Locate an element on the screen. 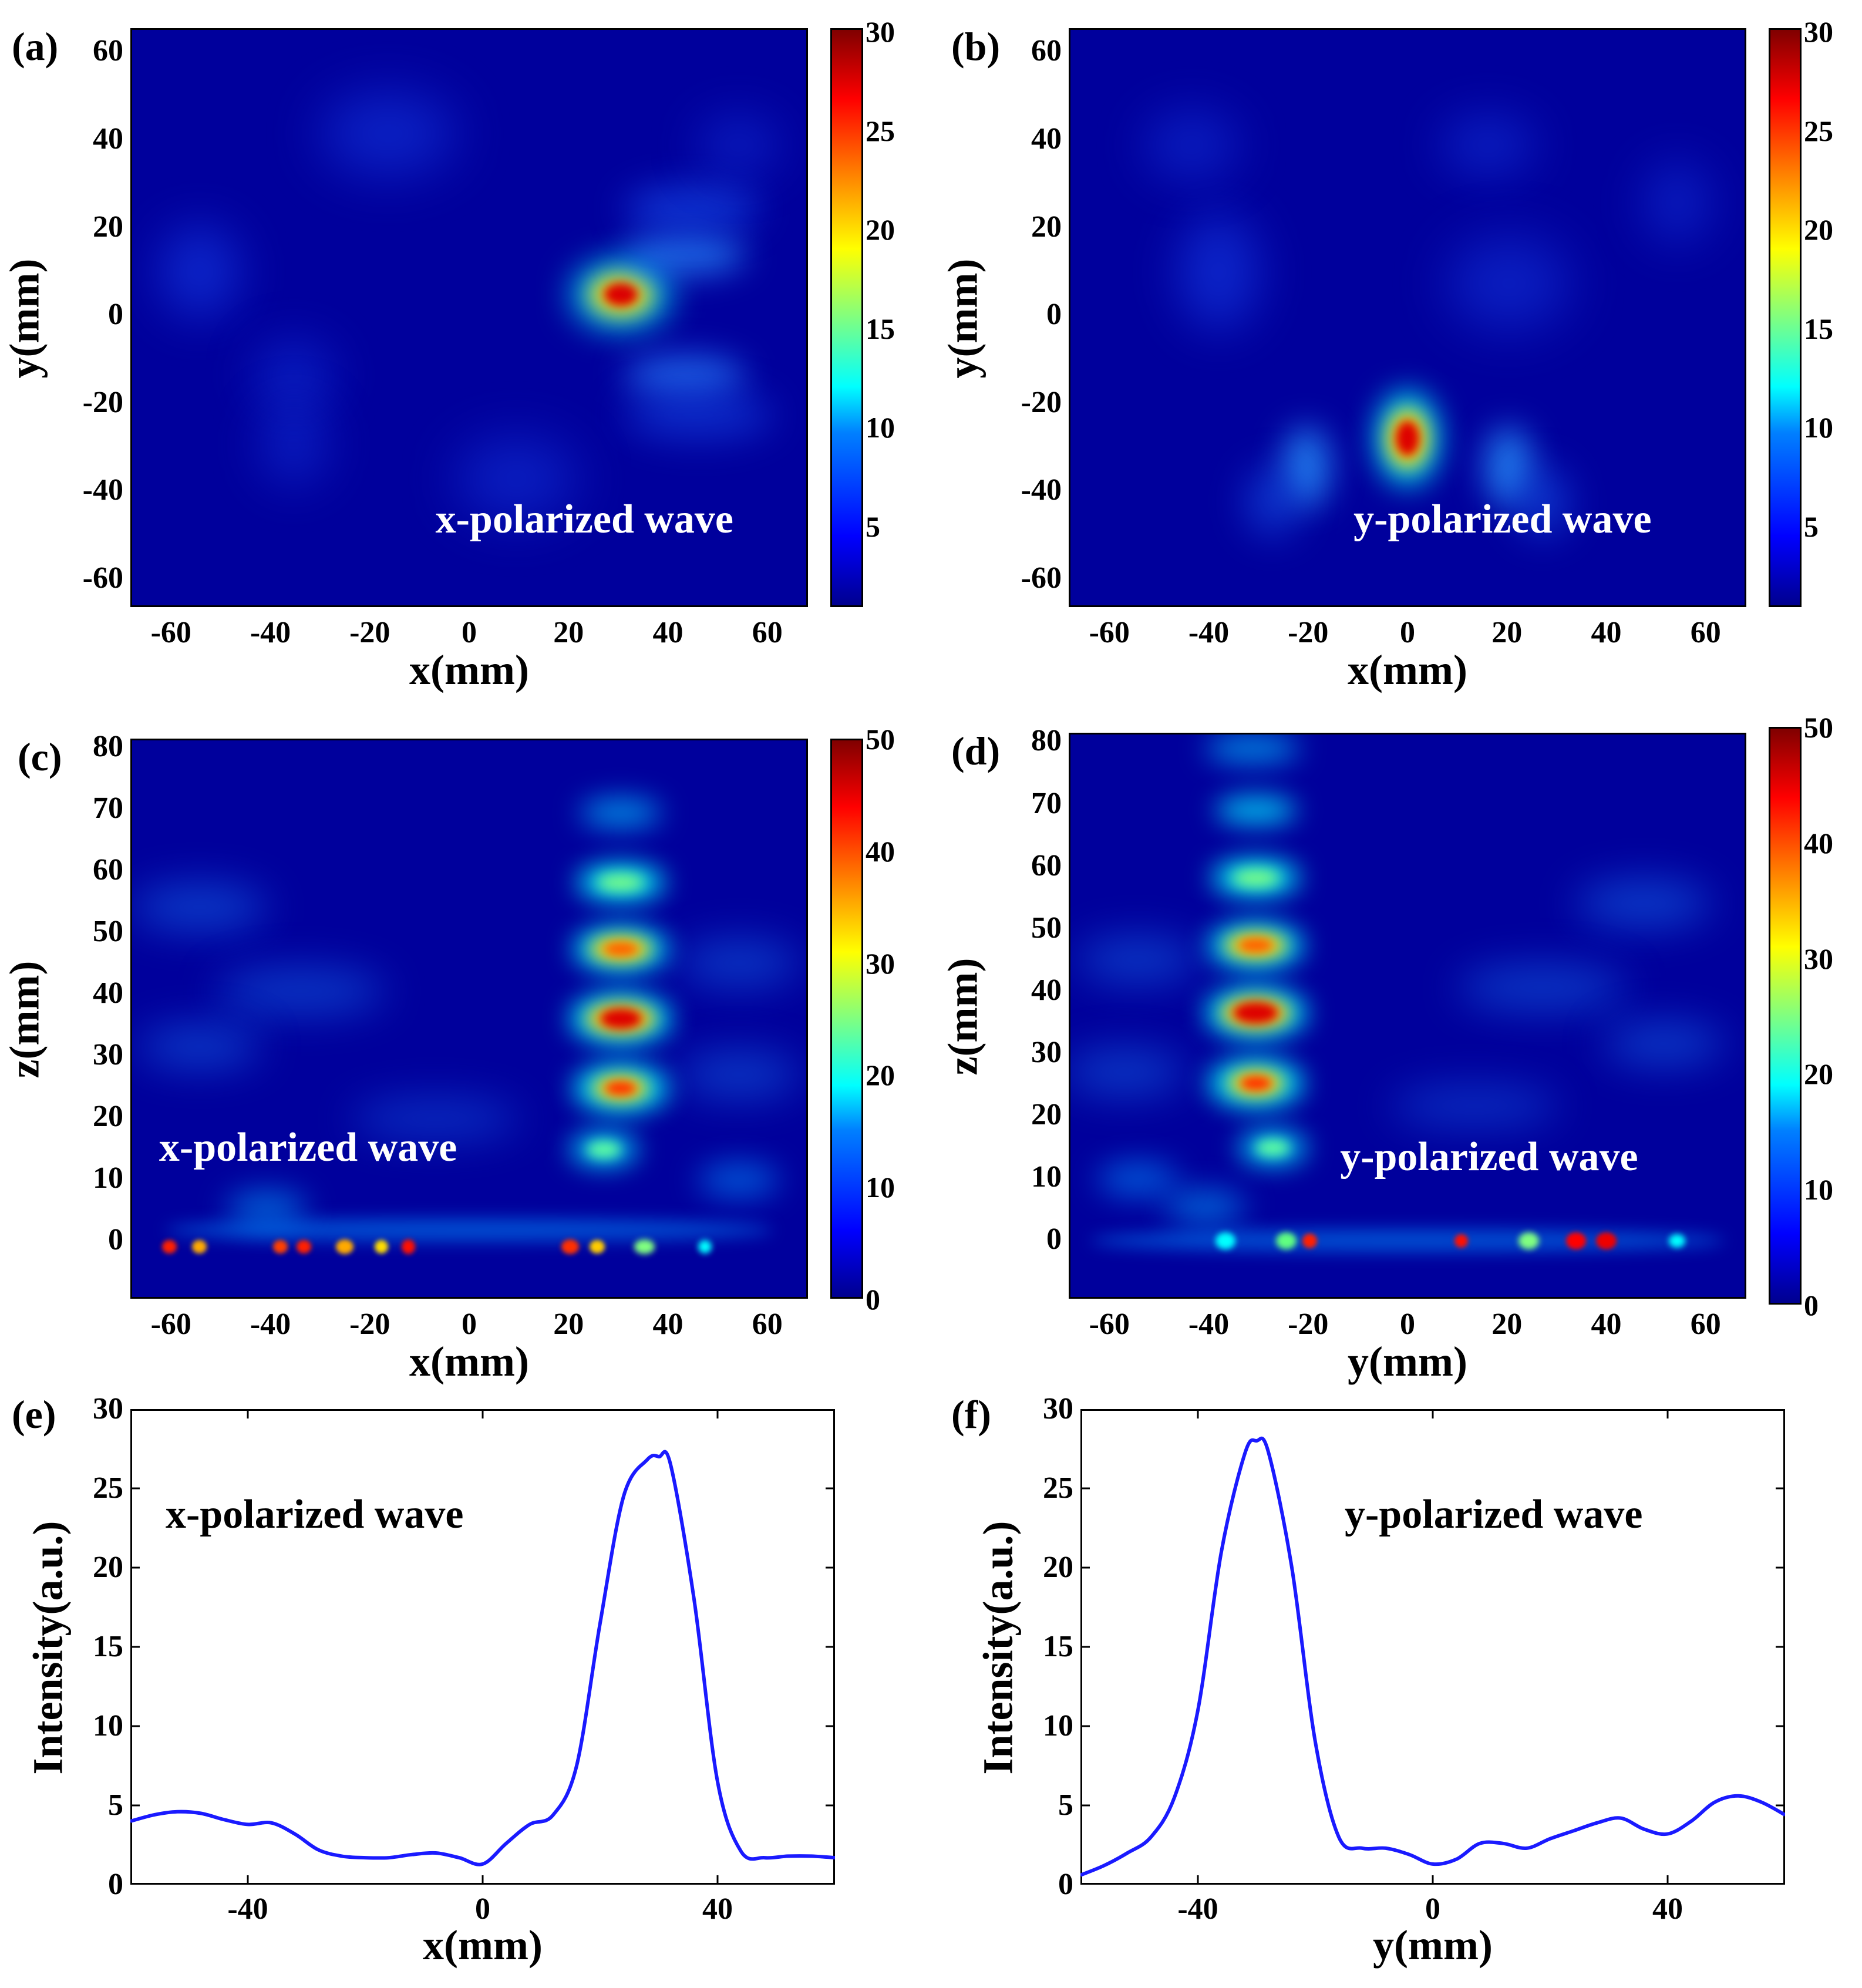 Image resolution: width=1862 pixels, height=1988 pixels. y-tick-label: 20 is located at coordinates (108, 227).